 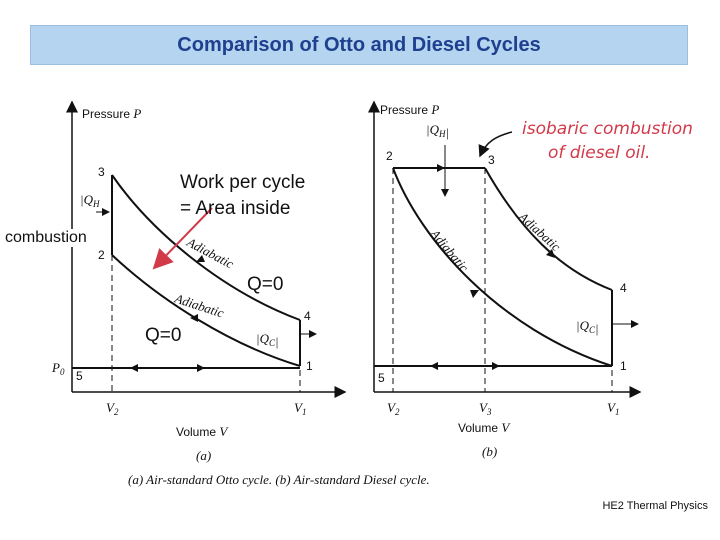 I want to click on q-zero-upper-label: Q=0, so click(x=265, y=284).